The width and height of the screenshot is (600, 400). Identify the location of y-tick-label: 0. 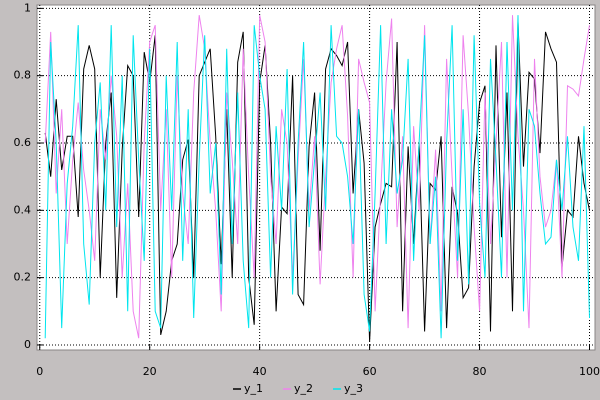
(27, 344).